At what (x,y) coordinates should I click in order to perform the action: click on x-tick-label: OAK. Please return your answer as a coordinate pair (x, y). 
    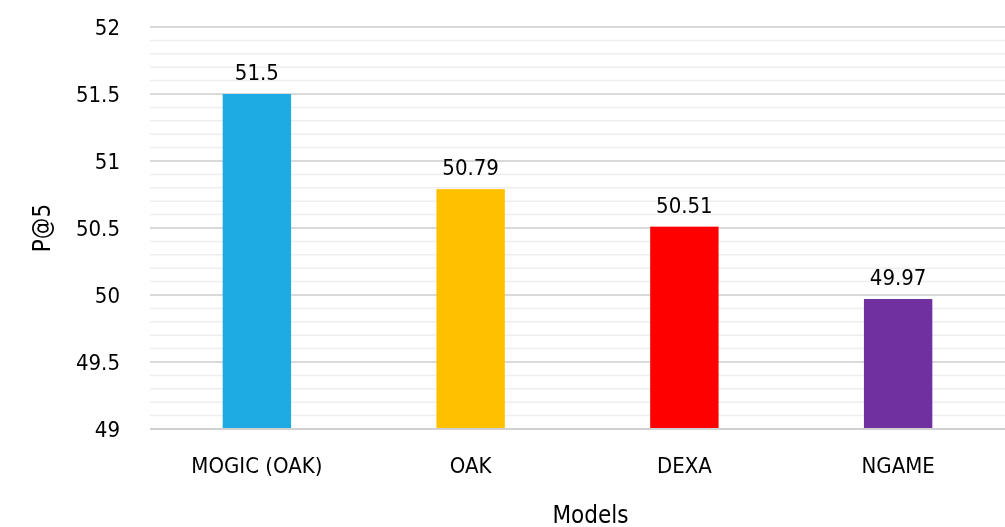
    Looking at the image, I should click on (471, 465).